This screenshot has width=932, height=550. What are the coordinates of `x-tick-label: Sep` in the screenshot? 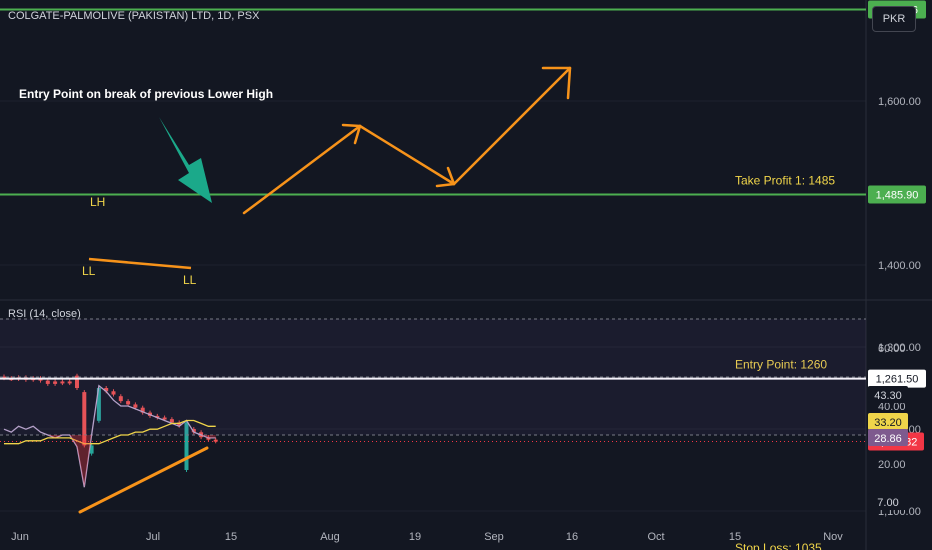 It's located at (494, 537).